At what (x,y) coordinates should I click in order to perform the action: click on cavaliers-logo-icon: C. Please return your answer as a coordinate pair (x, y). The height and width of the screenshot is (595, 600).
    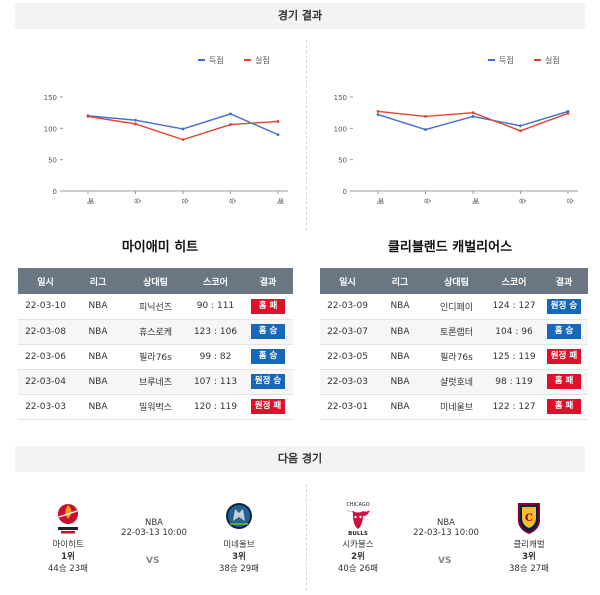
    Looking at the image, I should click on (529, 518).